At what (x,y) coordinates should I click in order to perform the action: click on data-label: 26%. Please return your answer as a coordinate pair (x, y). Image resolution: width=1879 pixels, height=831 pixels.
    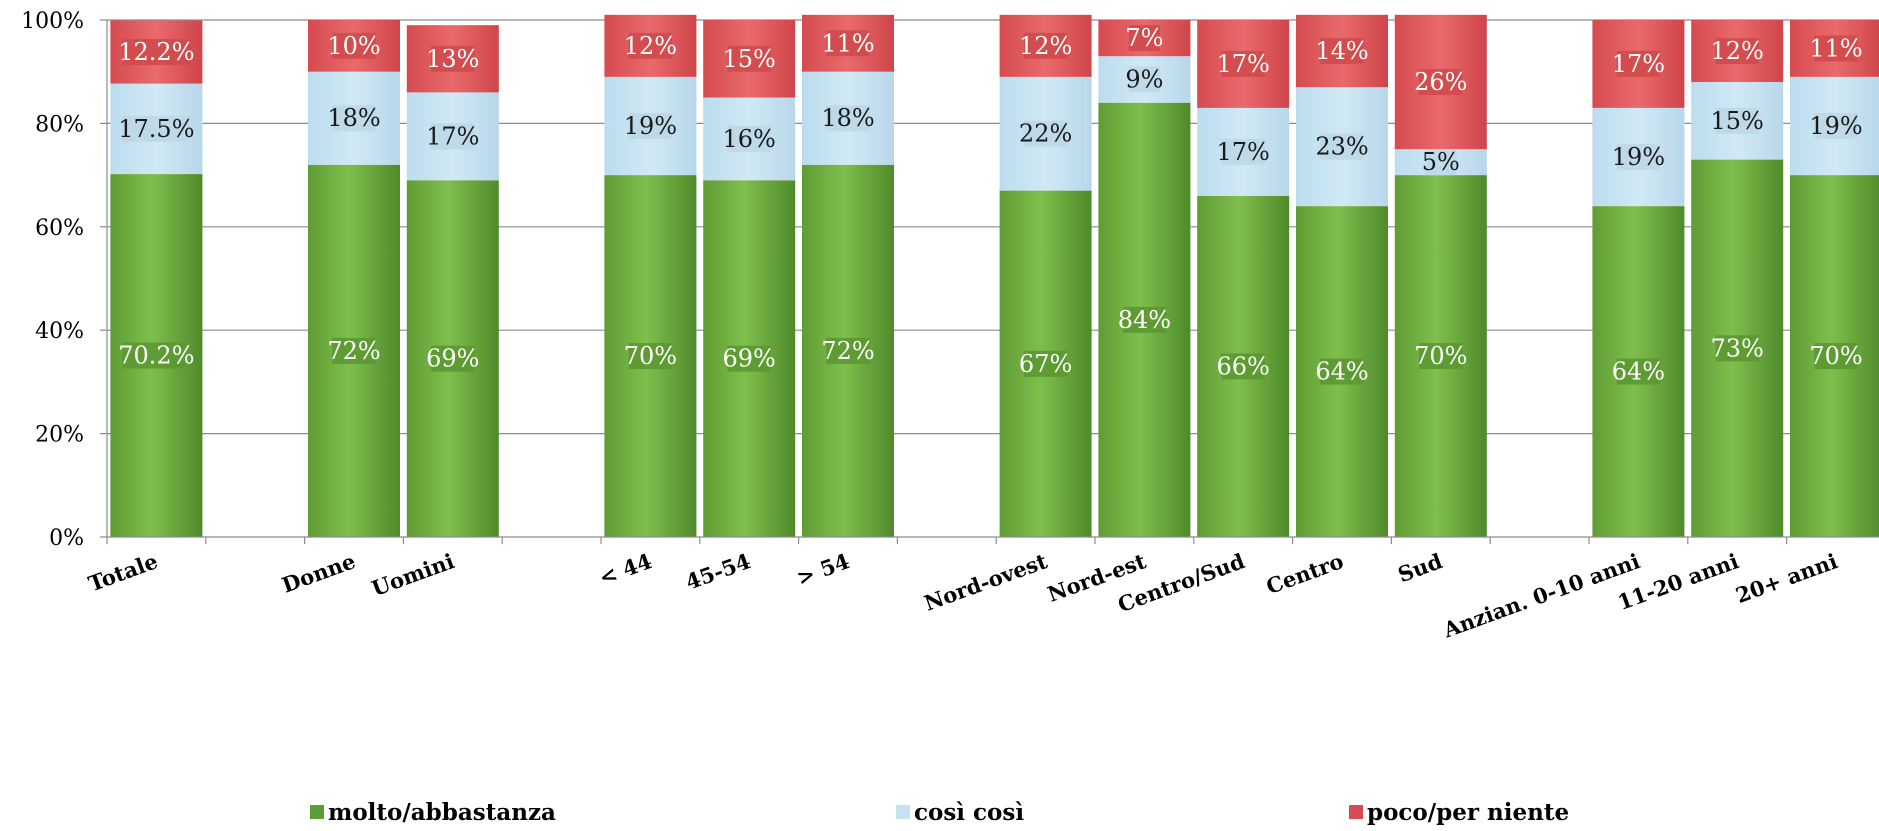
    Looking at the image, I should click on (1440, 82).